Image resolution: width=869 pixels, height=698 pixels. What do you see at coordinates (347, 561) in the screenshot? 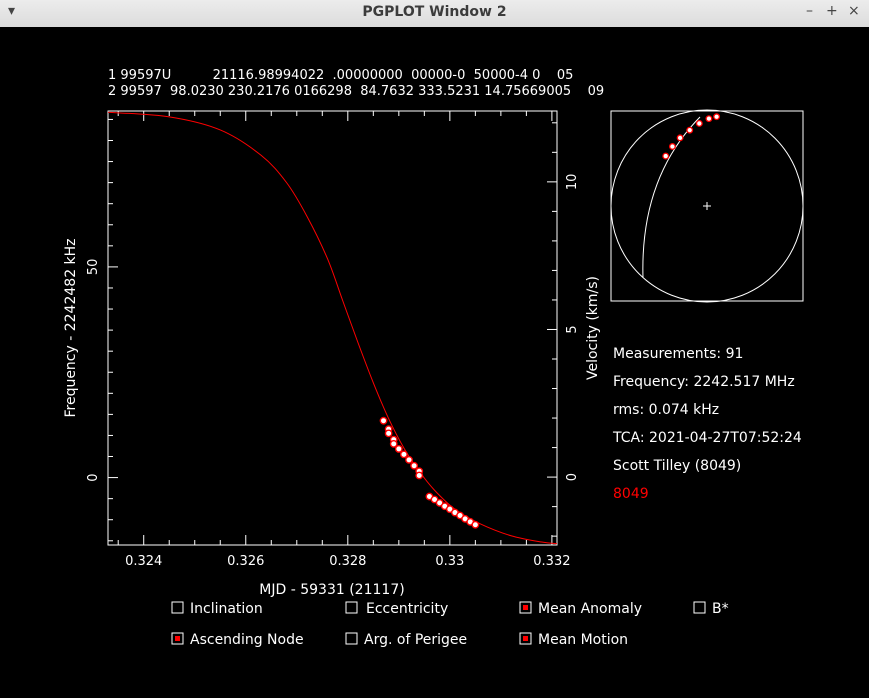
I see `x-tick-label: 0.328` at bounding box center [347, 561].